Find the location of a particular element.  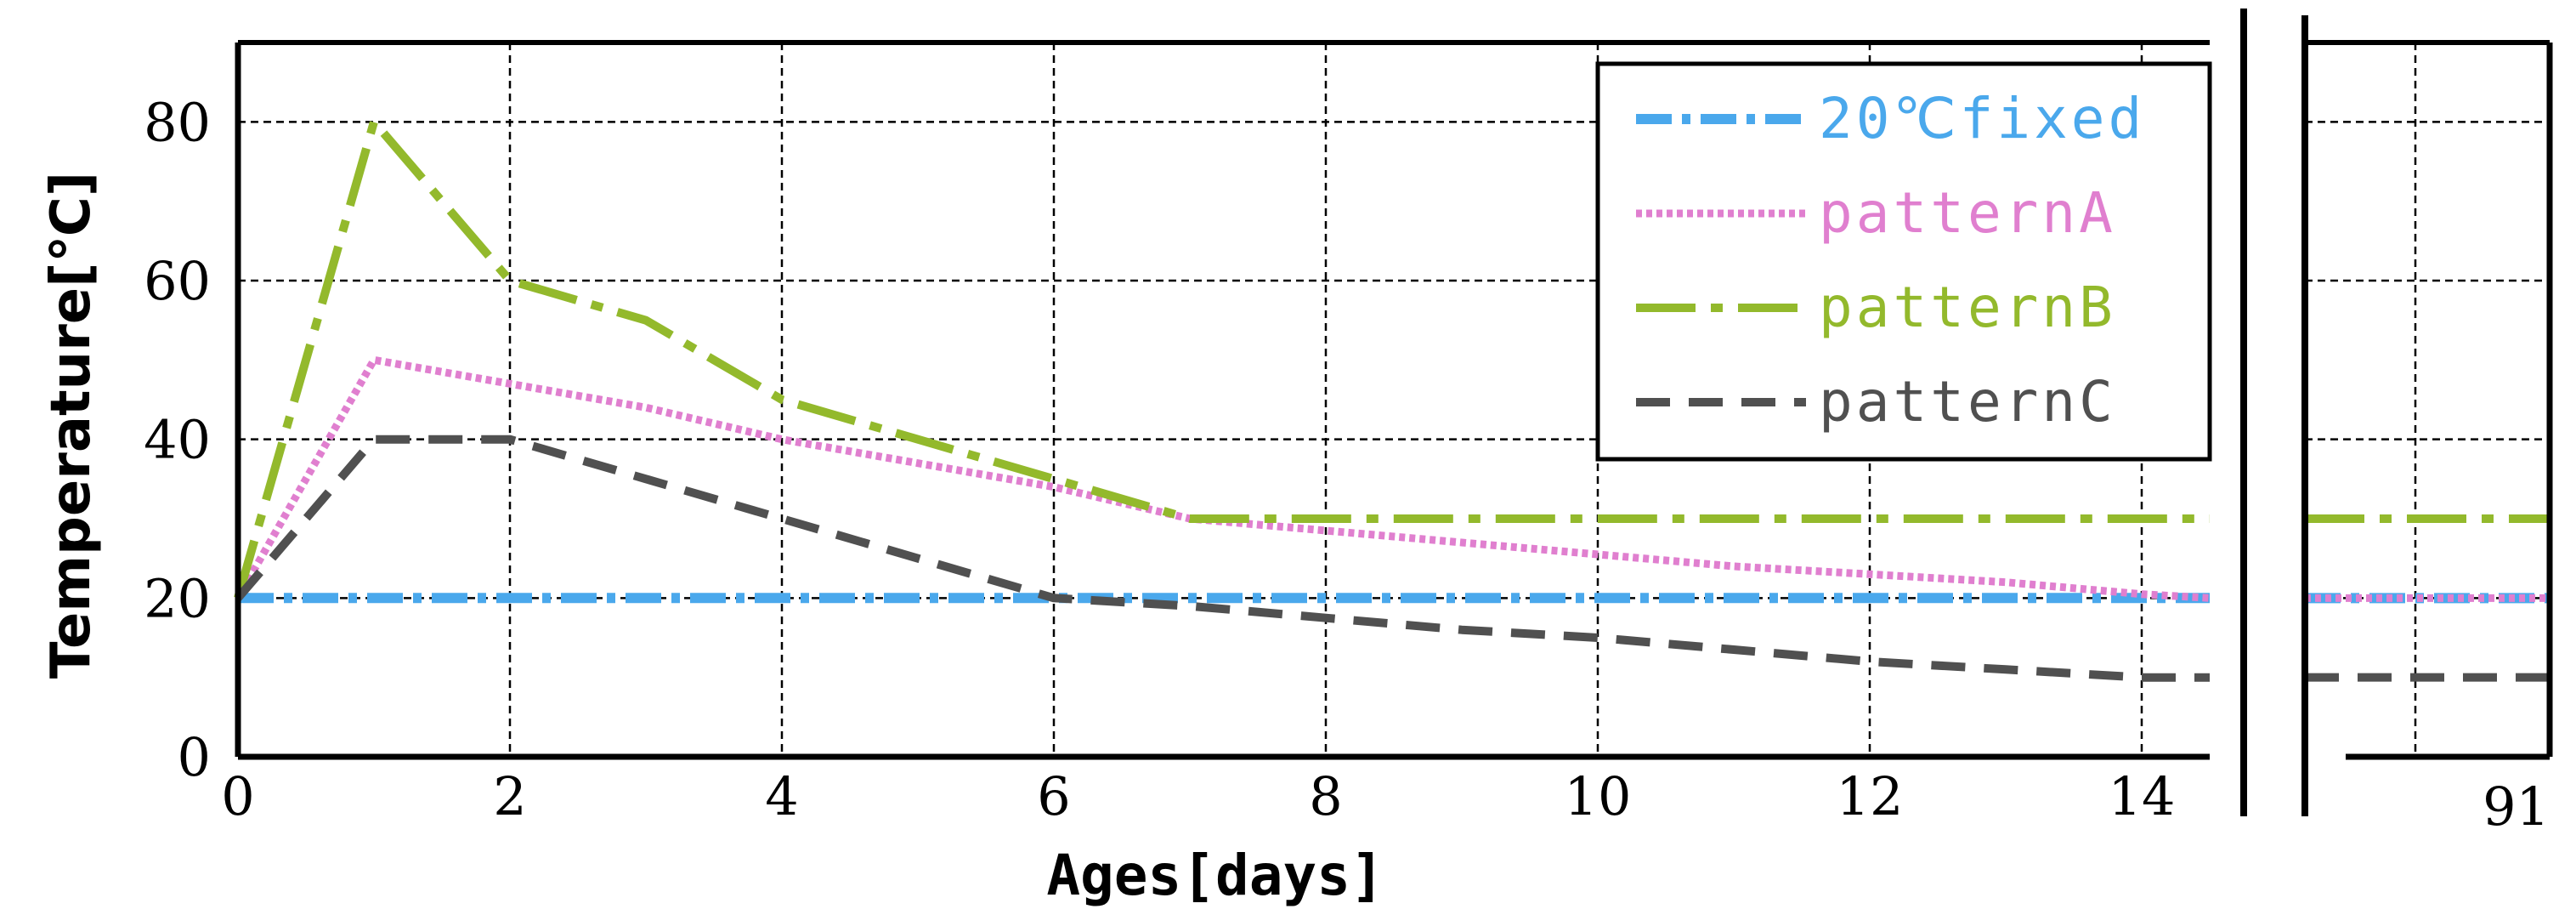

x-tick-label: 2 is located at coordinates (509, 796).